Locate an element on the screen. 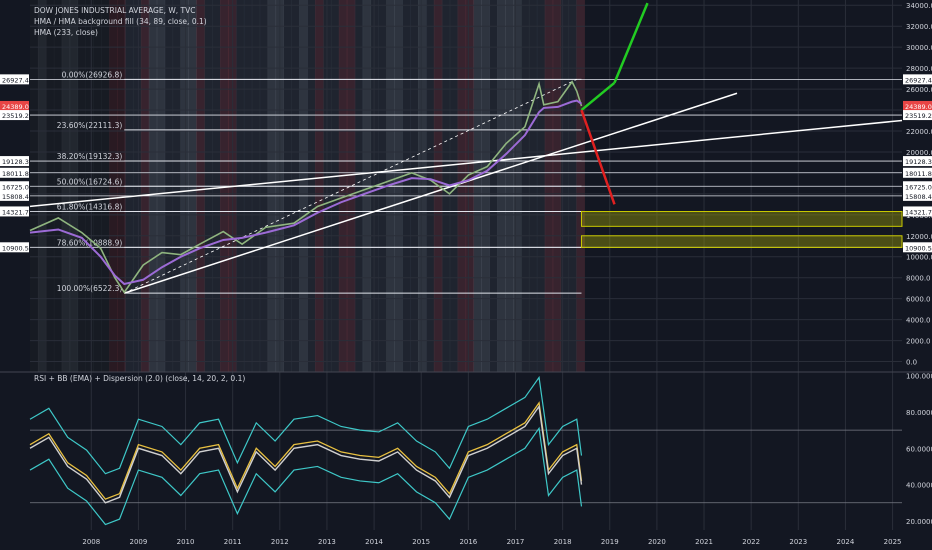  price-tick-label: 28000.0 is located at coordinates (919, 69).